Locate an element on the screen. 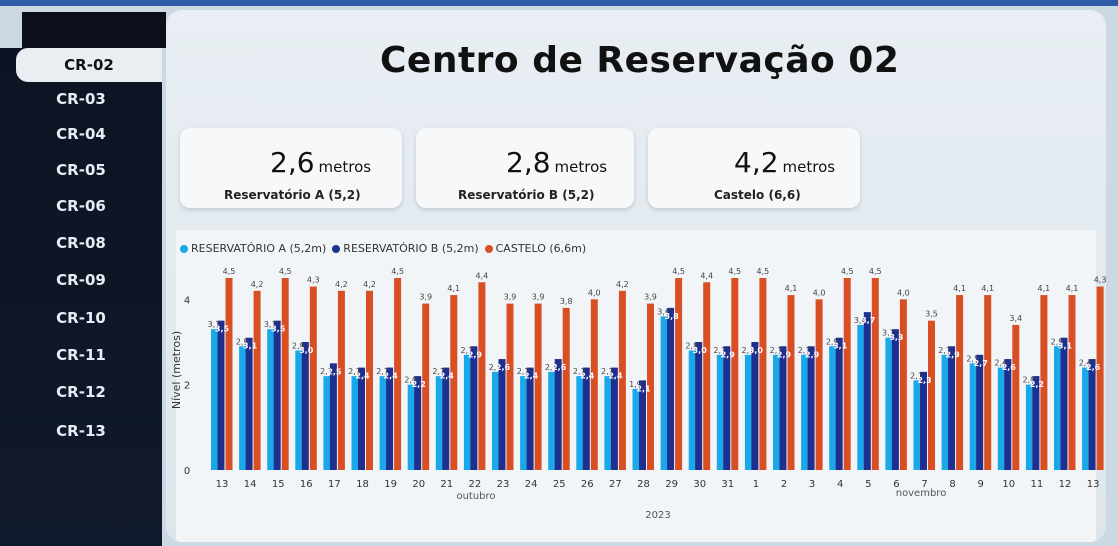 The image size is (1118, 546). kpi-value: 2,6 metros is located at coordinates (320, 162).